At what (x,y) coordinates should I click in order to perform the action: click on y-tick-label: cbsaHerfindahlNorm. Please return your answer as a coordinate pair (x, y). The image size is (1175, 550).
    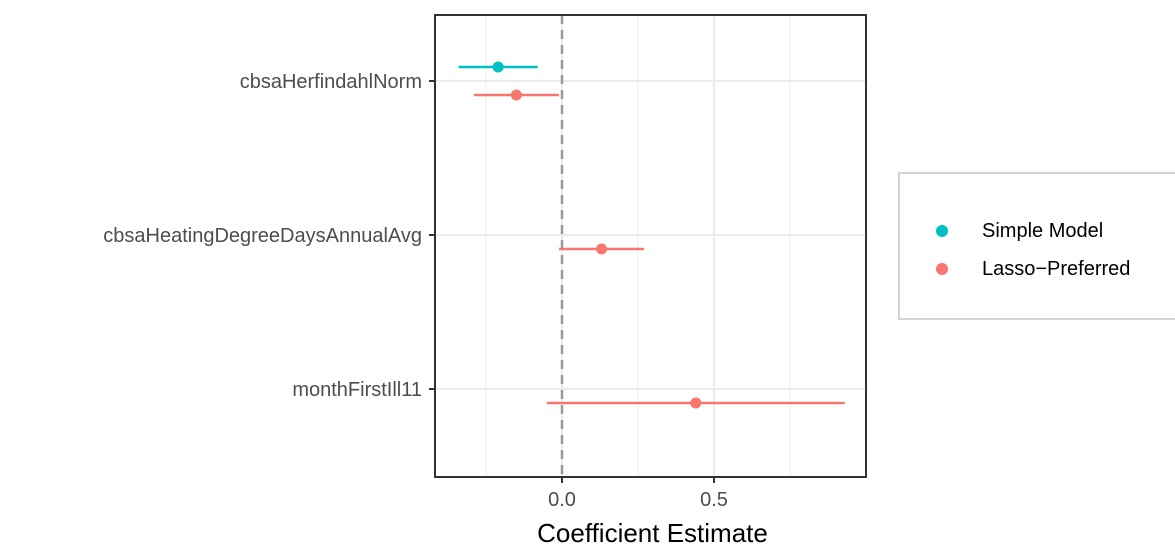
    Looking at the image, I should click on (331, 82).